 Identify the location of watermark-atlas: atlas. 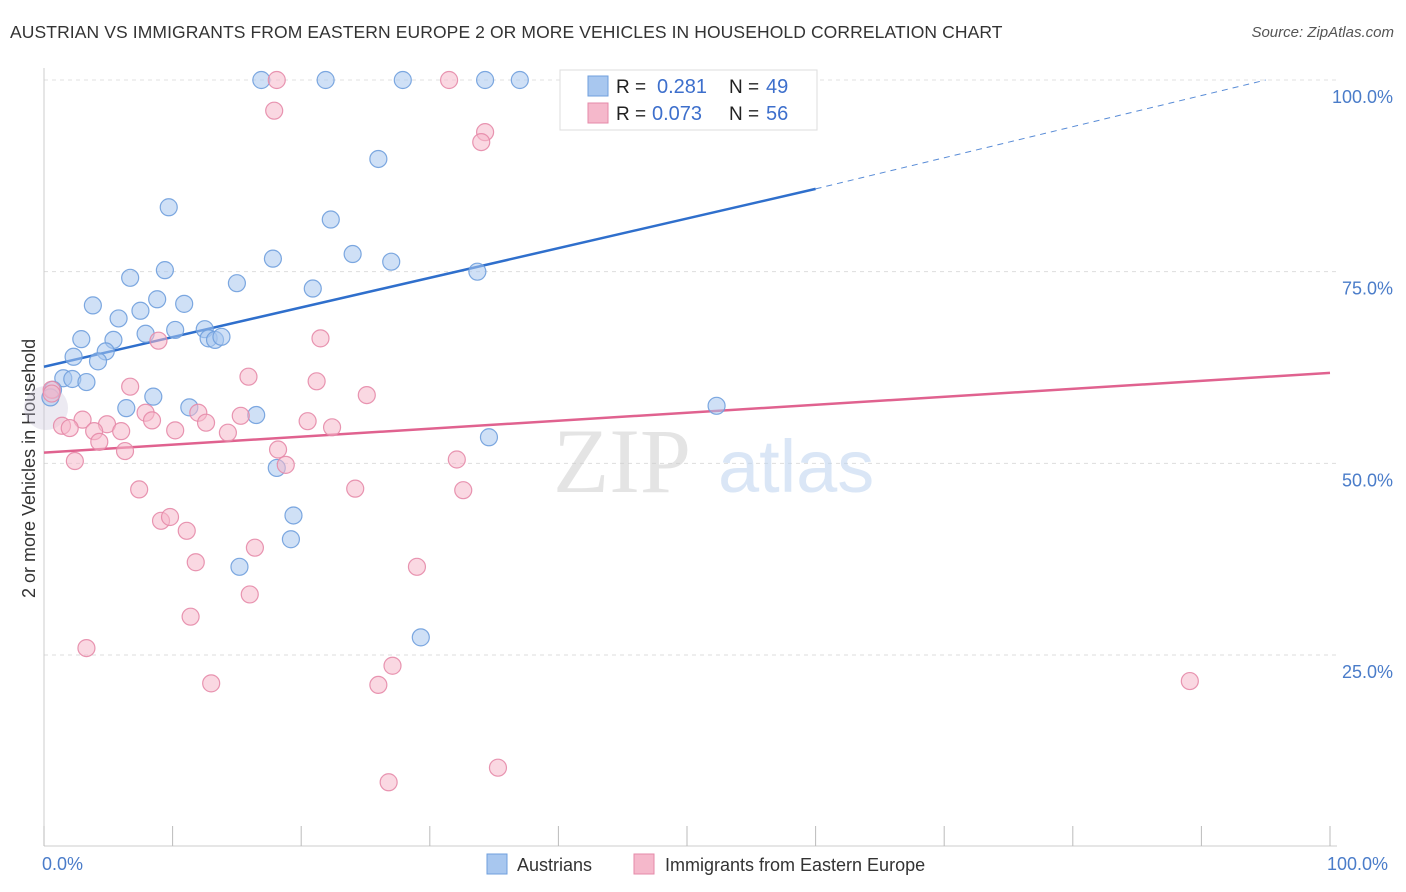
(796, 466).